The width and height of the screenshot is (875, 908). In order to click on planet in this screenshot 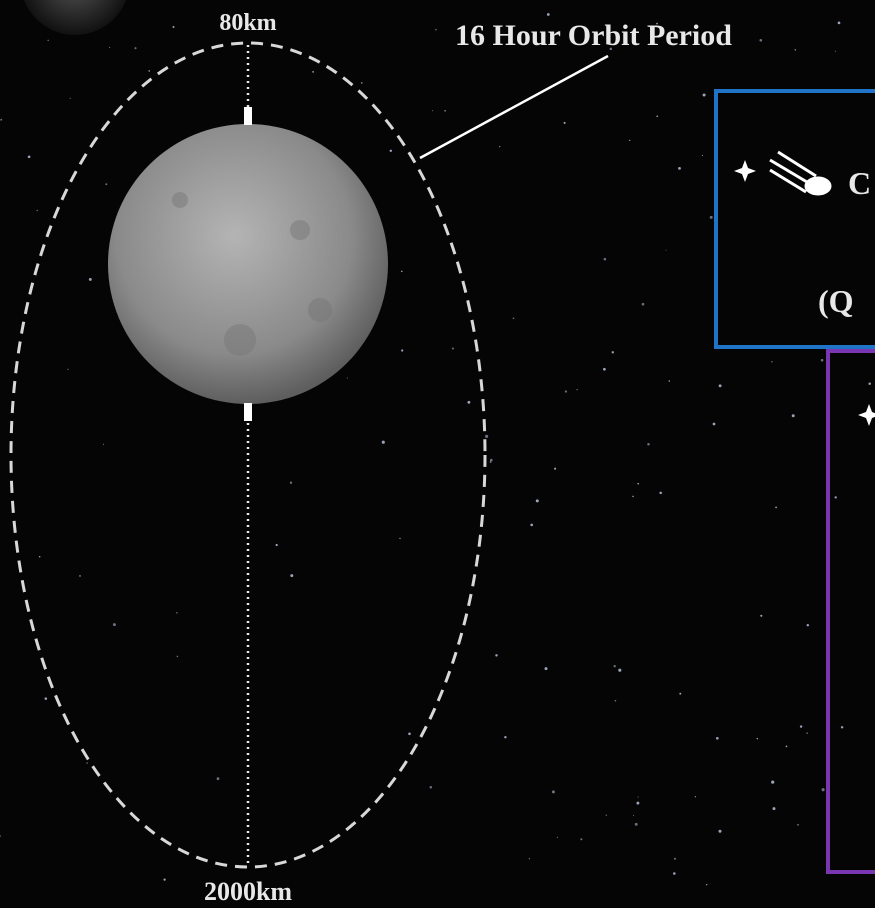, I will do `click(248, 264)`.